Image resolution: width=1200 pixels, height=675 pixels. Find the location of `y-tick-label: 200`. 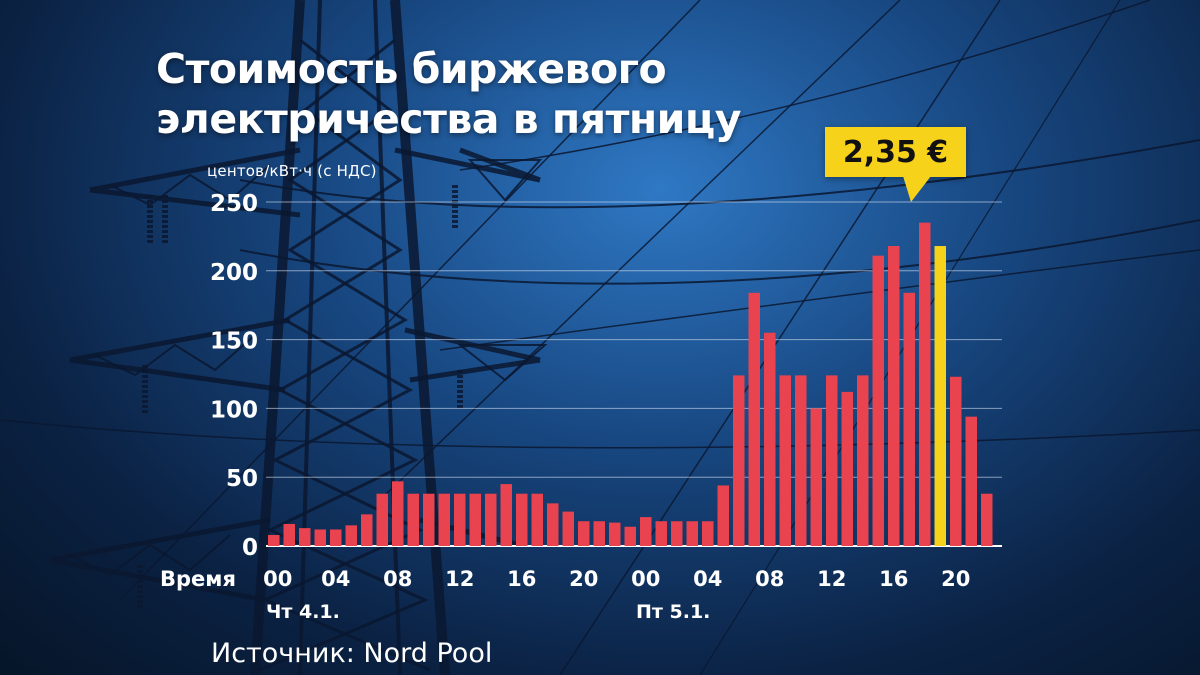

y-tick-label: 200 is located at coordinates (234, 273).